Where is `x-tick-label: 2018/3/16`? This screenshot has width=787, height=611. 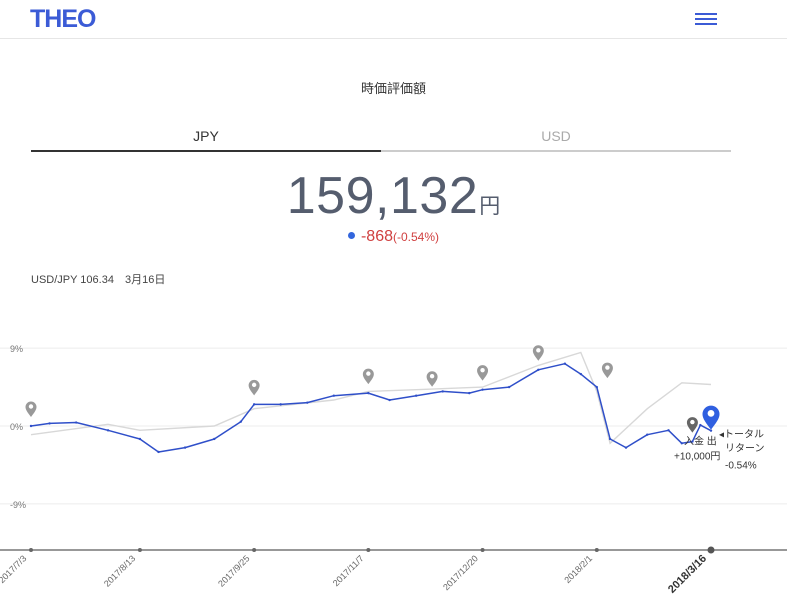 x-tick-label: 2018/3/16 is located at coordinates (687, 574).